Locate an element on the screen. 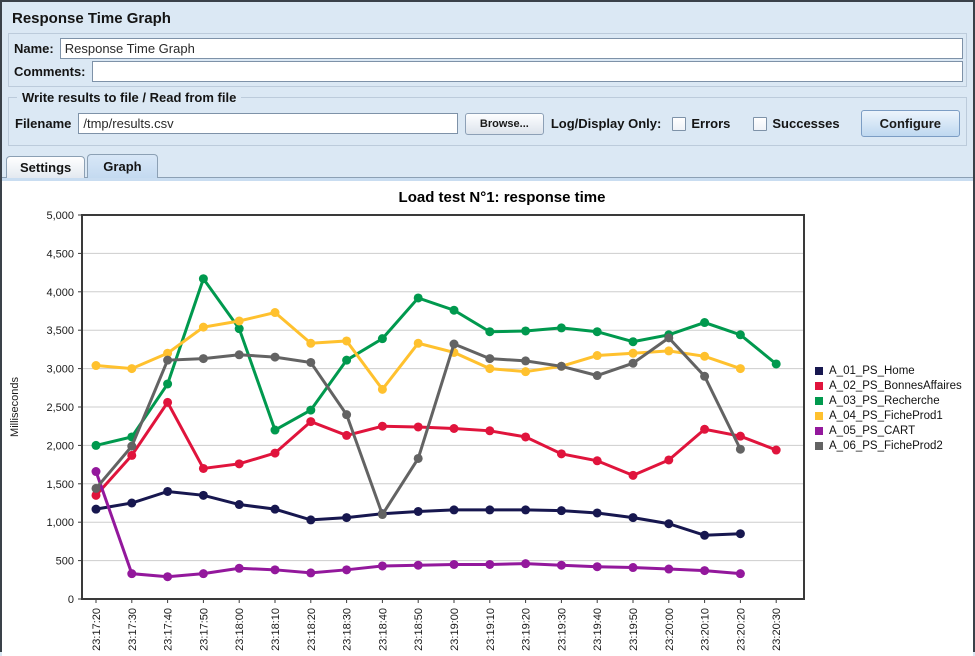  legend-item: A_06_PS_FicheProd2 is located at coordinates (891, 446).